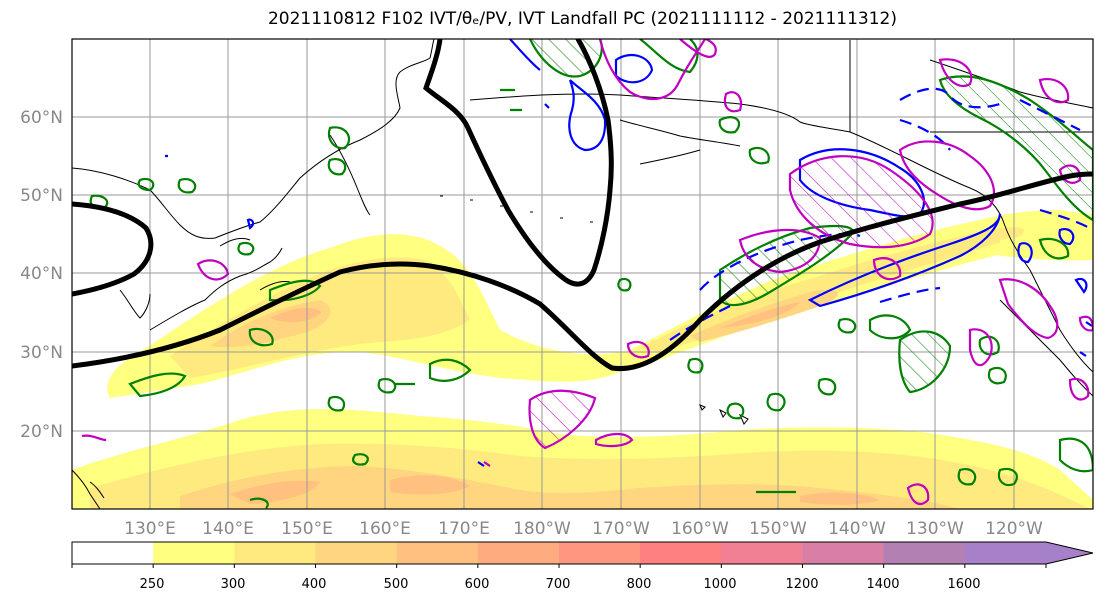  I want to click on colorbar-tick-label: 500, so click(396, 584).